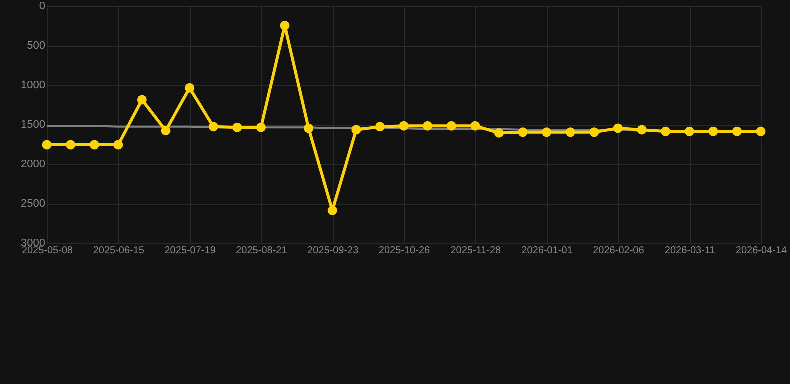 Image resolution: width=790 pixels, height=384 pixels. Describe the element at coordinates (33, 164) in the screenshot. I see `y-tick-label: 2000` at that location.